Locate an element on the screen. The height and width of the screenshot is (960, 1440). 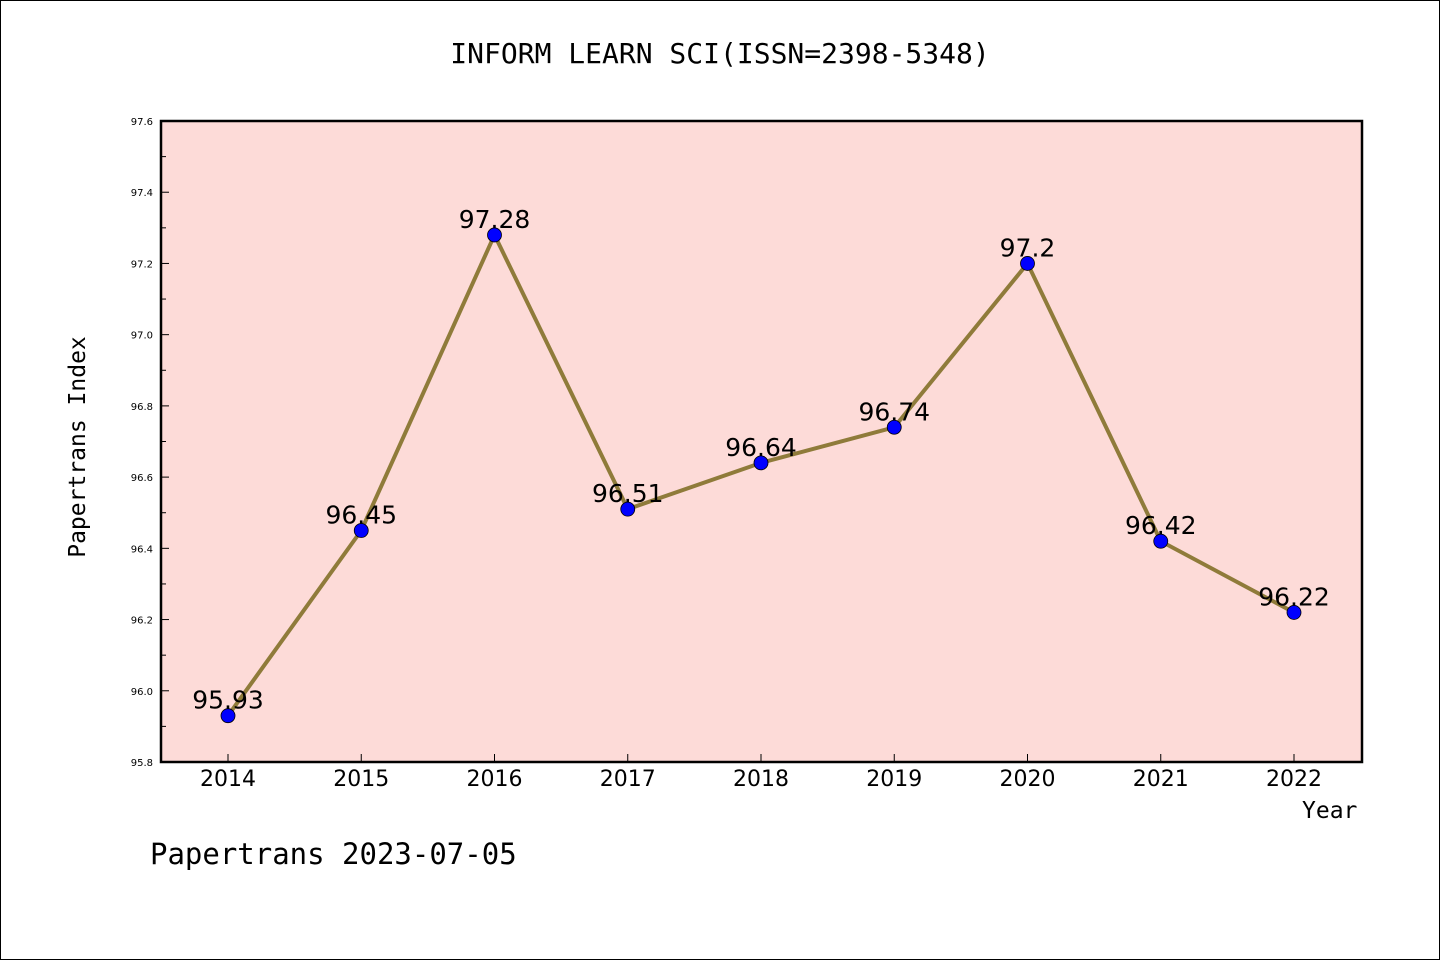
data-label: 96.64 is located at coordinates (761, 447).